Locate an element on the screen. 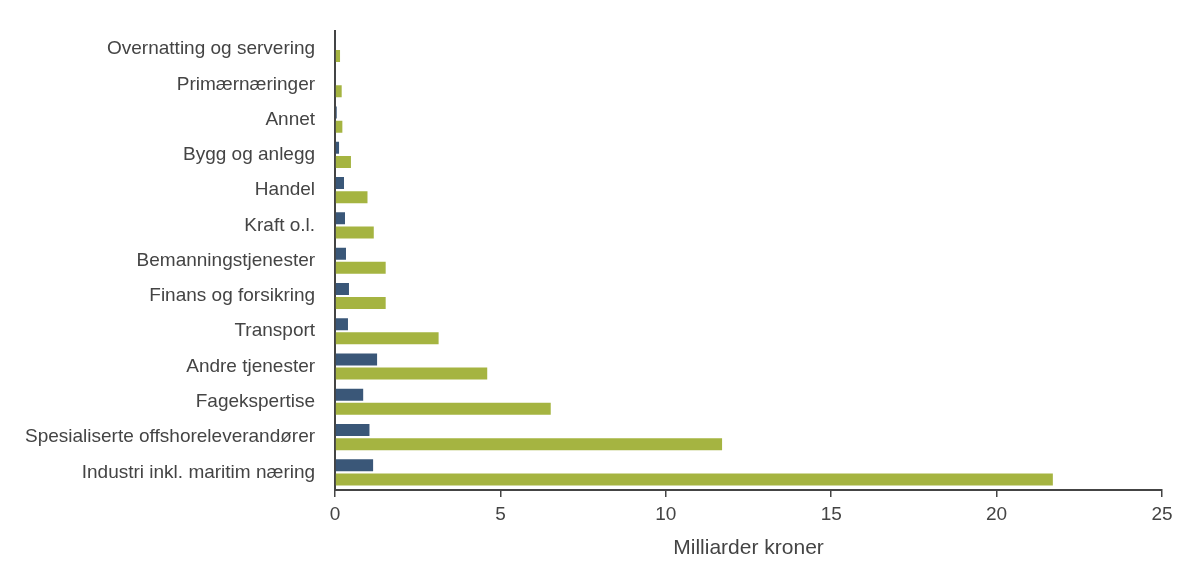 The image size is (1180, 567). y-tick-label: Industri inkl. maritim næring is located at coordinates (198, 471).